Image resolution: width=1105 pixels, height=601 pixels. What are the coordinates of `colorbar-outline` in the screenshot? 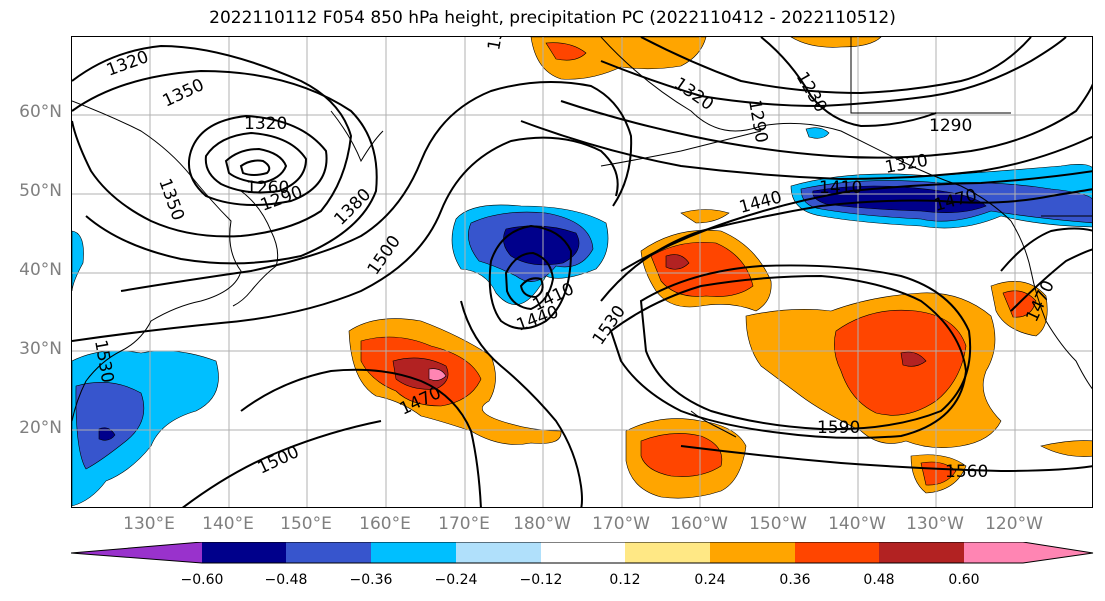 It's located at (582, 553).